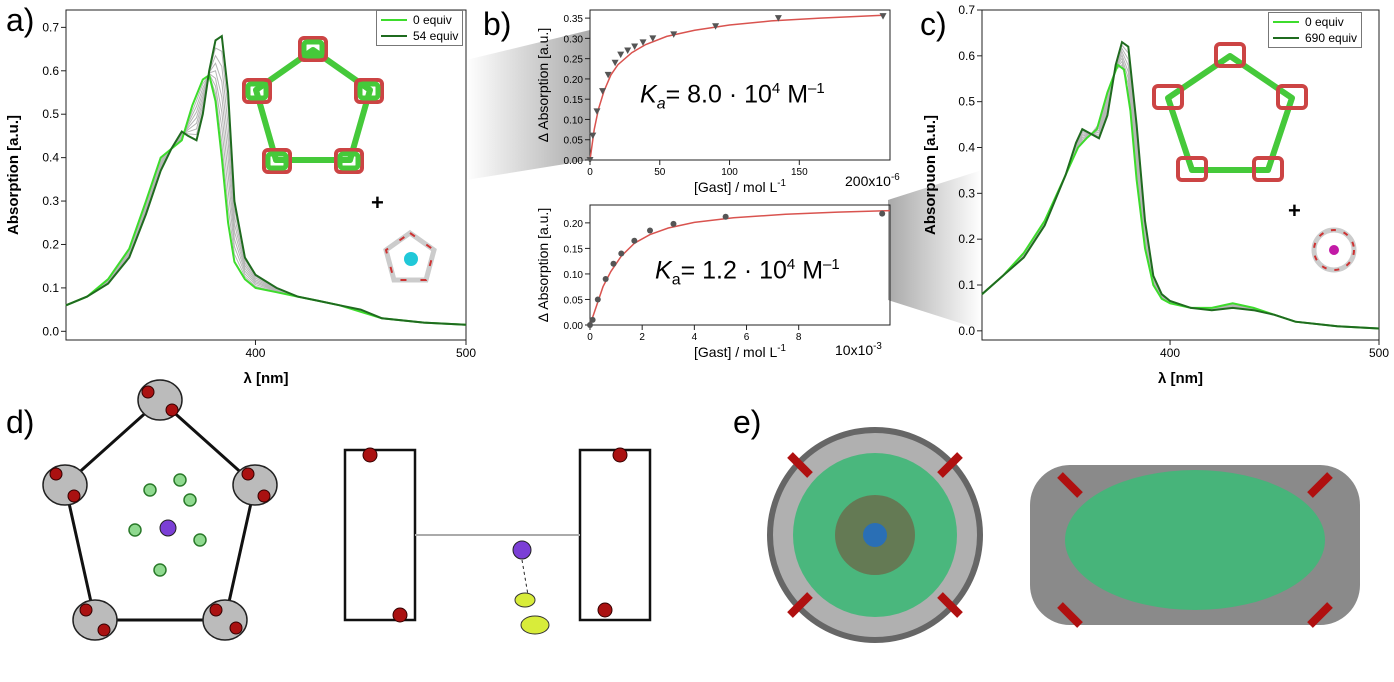 This screenshot has height=682, width=1394. I want to click on y-axis-label: Δ Absorption [a.u.], so click(543, 265).